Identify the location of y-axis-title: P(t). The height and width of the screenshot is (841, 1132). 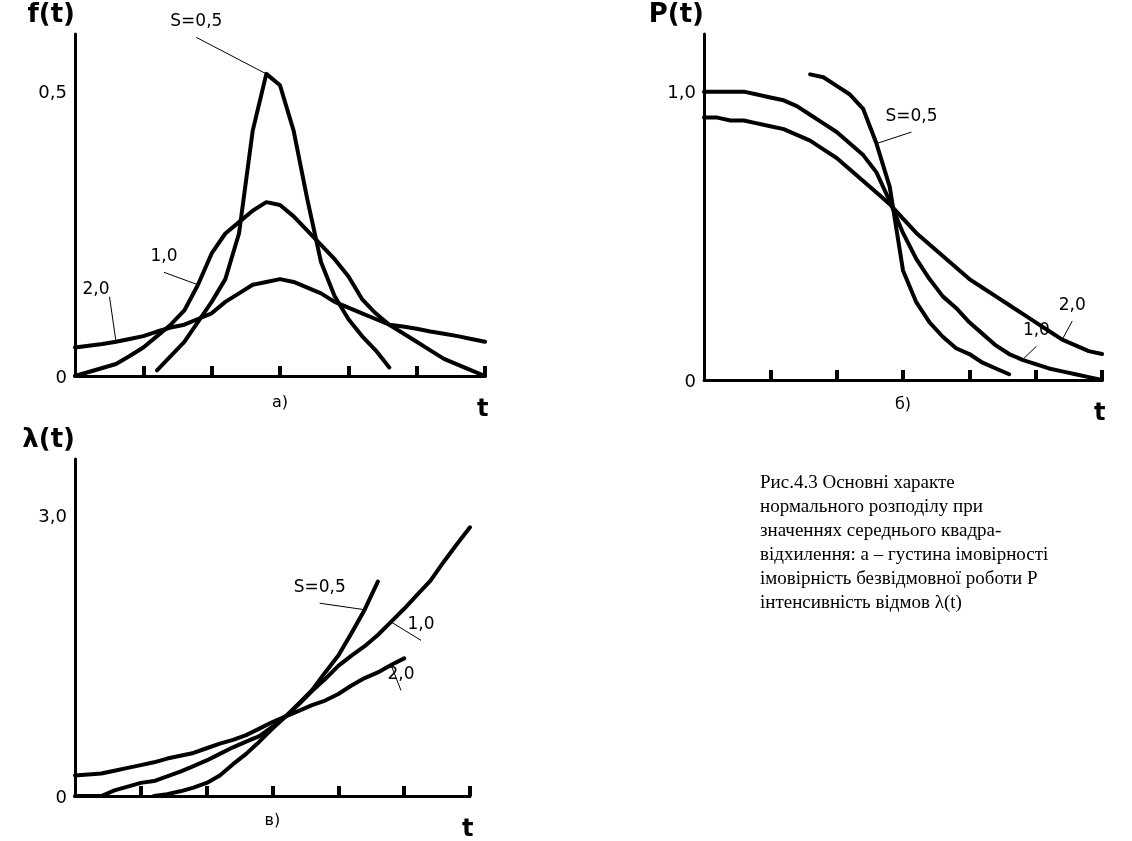
(676, 14).